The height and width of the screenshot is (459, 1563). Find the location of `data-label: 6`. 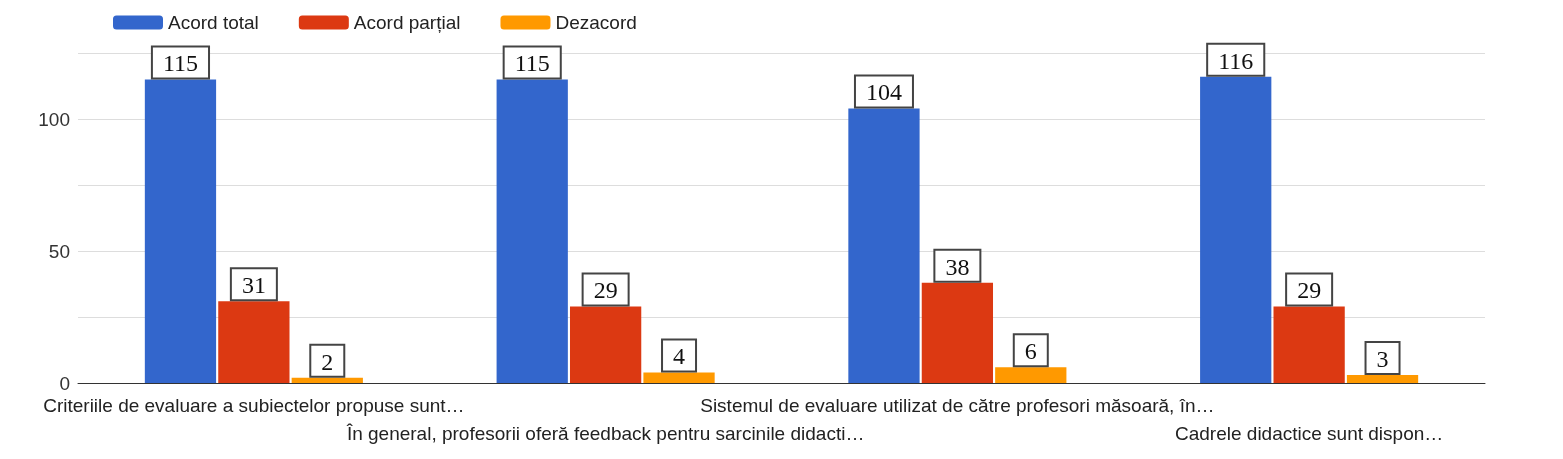

data-label: 6 is located at coordinates (1030, 351).